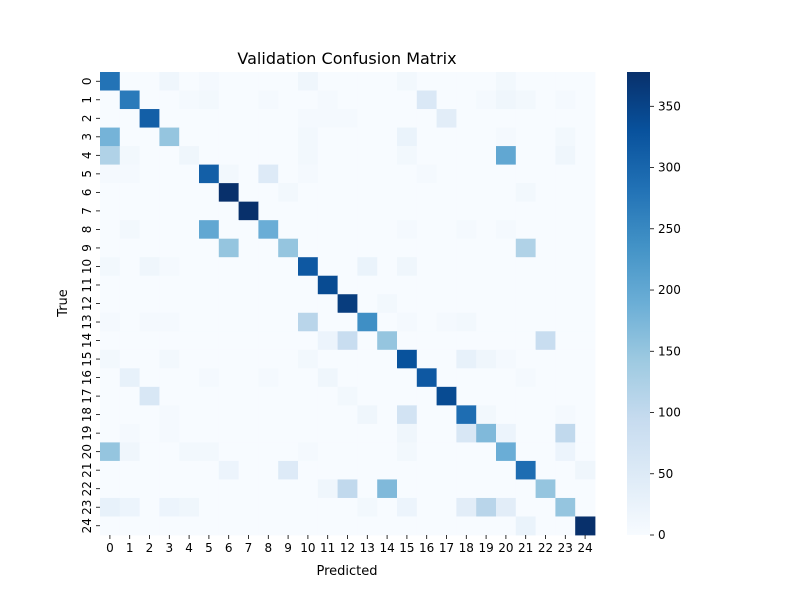 The image size is (800, 600). What do you see at coordinates (505, 548) in the screenshot?
I see `x-tick-label: 20` at bounding box center [505, 548].